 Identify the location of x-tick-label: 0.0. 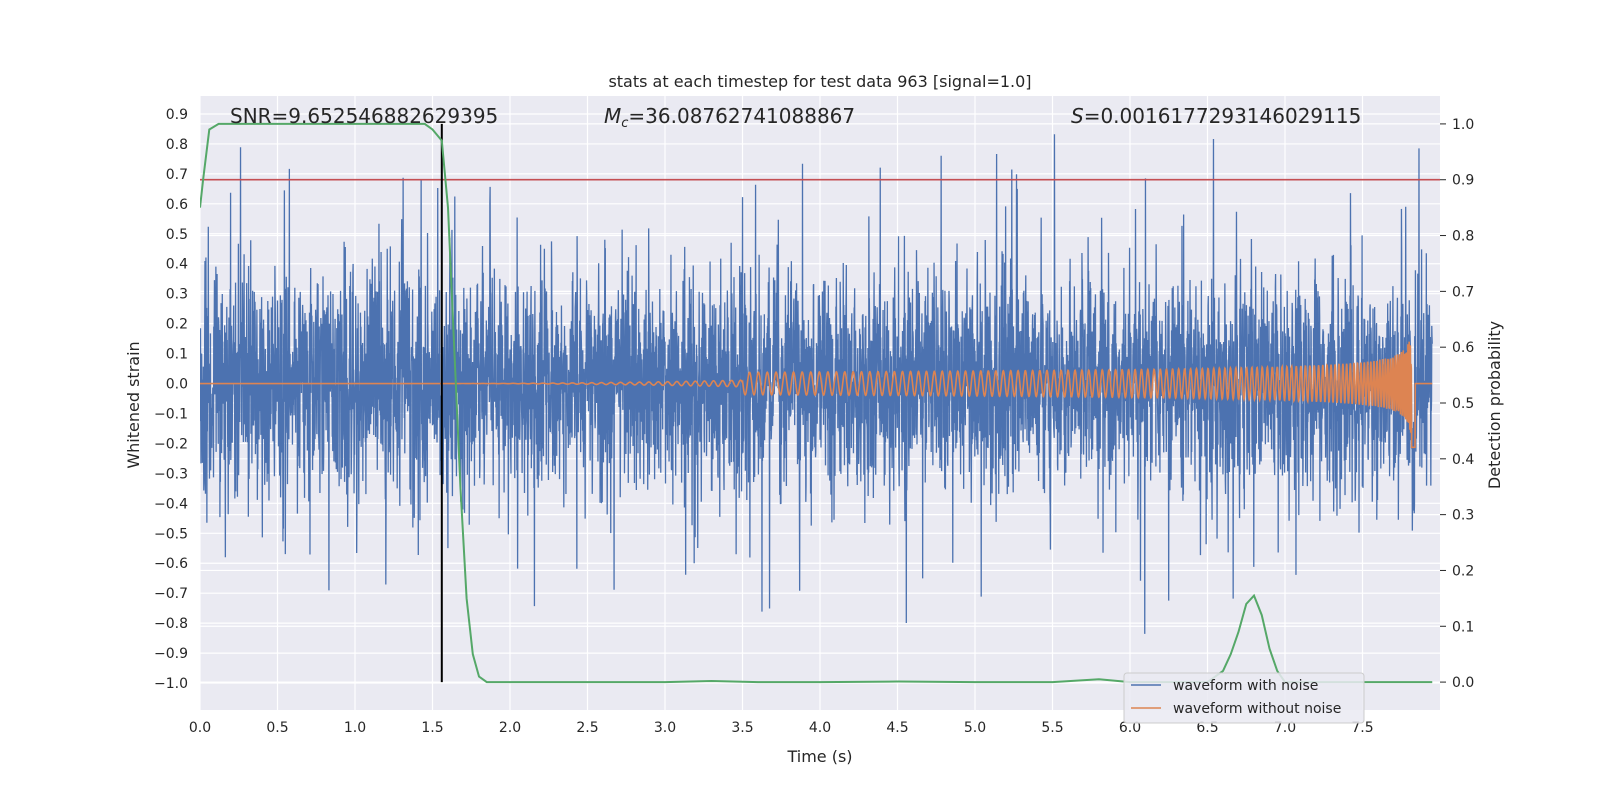
(200, 728).